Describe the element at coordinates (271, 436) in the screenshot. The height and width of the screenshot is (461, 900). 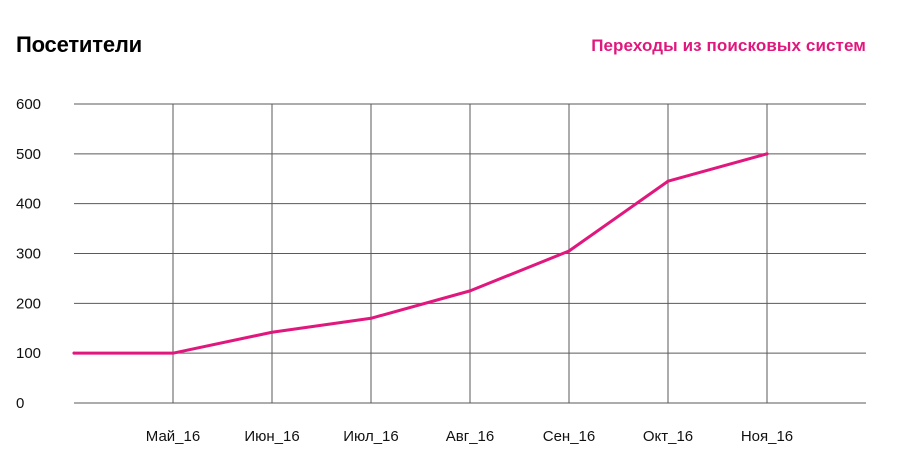
I see `x-tick-label: Июн_16` at that location.